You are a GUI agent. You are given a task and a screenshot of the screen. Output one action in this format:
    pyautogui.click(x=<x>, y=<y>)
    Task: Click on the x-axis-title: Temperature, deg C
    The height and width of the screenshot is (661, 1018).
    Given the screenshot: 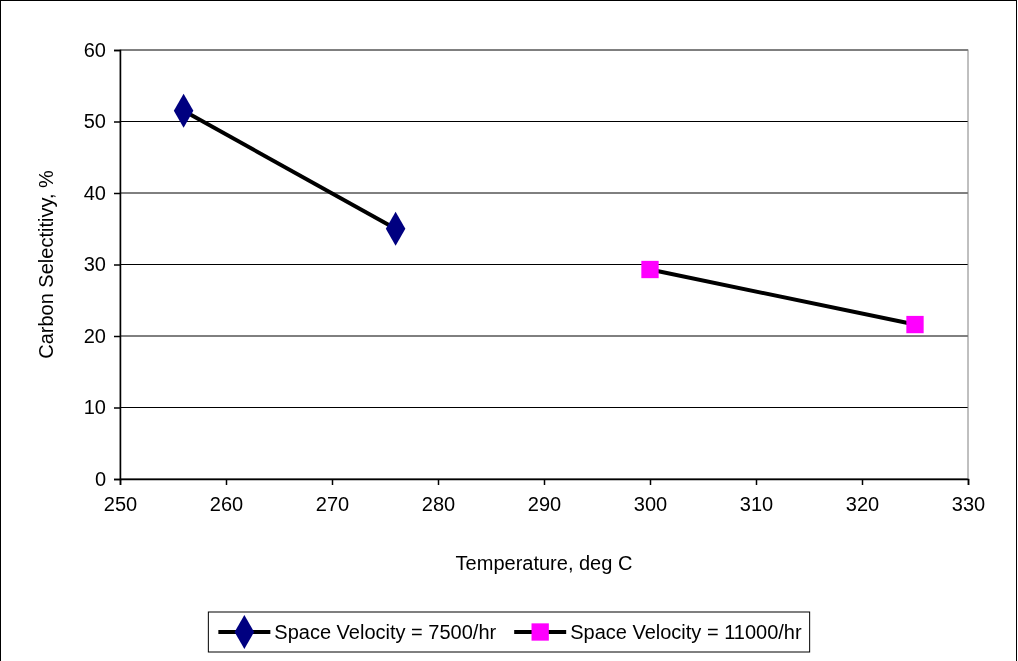 What is the action you would take?
    pyautogui.click(x=544, y=563)
    